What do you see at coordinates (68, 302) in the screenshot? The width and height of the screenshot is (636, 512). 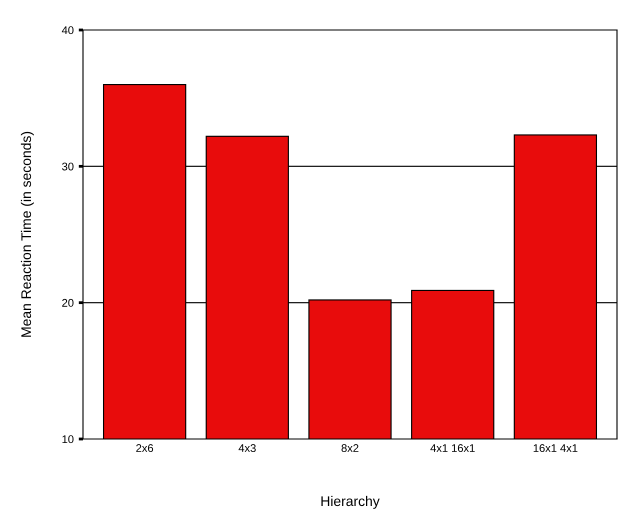 I see `y-tick-label: 20` at bounding box center [68, 302].